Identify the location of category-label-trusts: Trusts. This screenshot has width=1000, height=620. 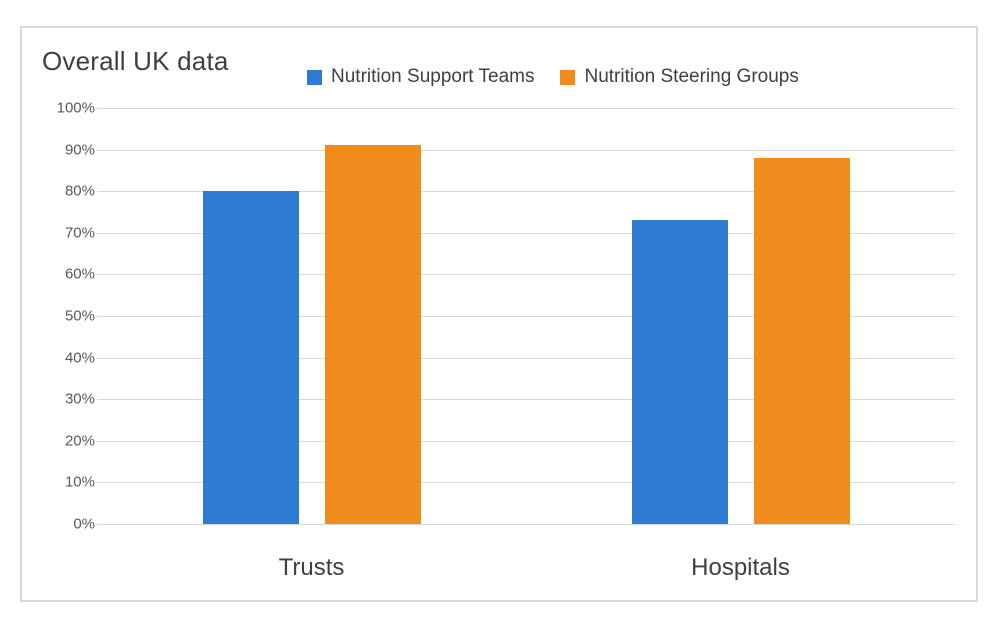
(311, 567).